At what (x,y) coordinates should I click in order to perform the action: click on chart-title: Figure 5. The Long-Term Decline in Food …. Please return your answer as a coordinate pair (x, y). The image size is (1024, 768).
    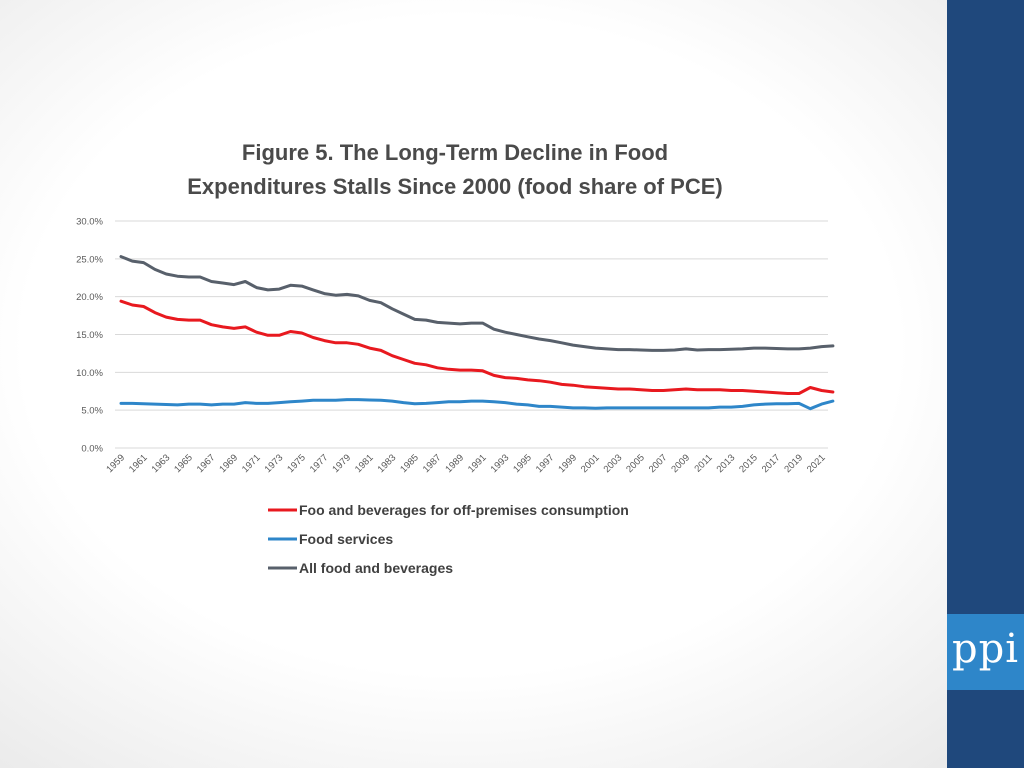
    Looking at the image, I should click on (455, 170).